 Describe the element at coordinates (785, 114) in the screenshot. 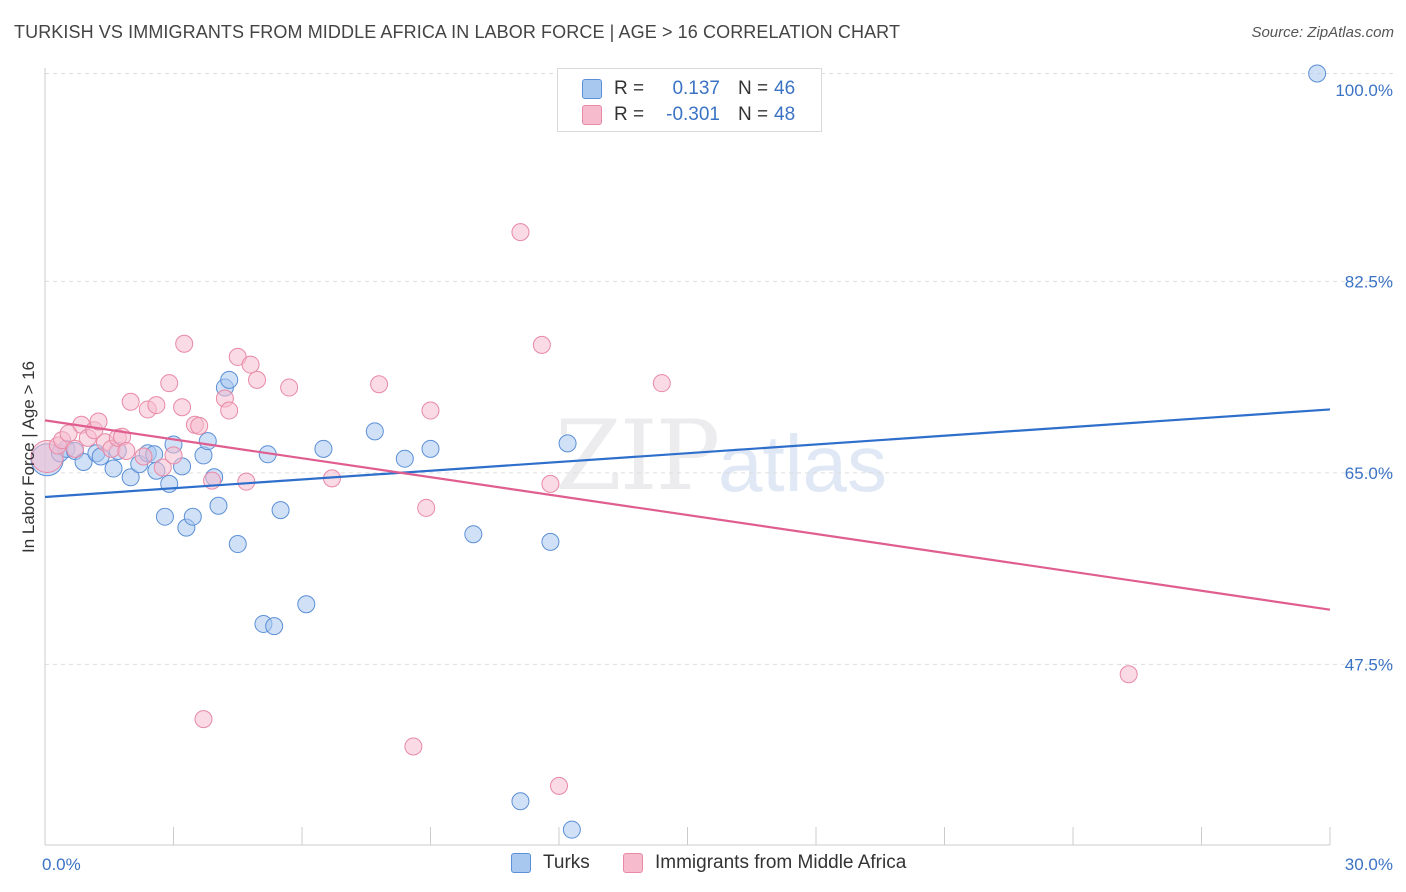

I see `legend-n-value: 48` at that location.